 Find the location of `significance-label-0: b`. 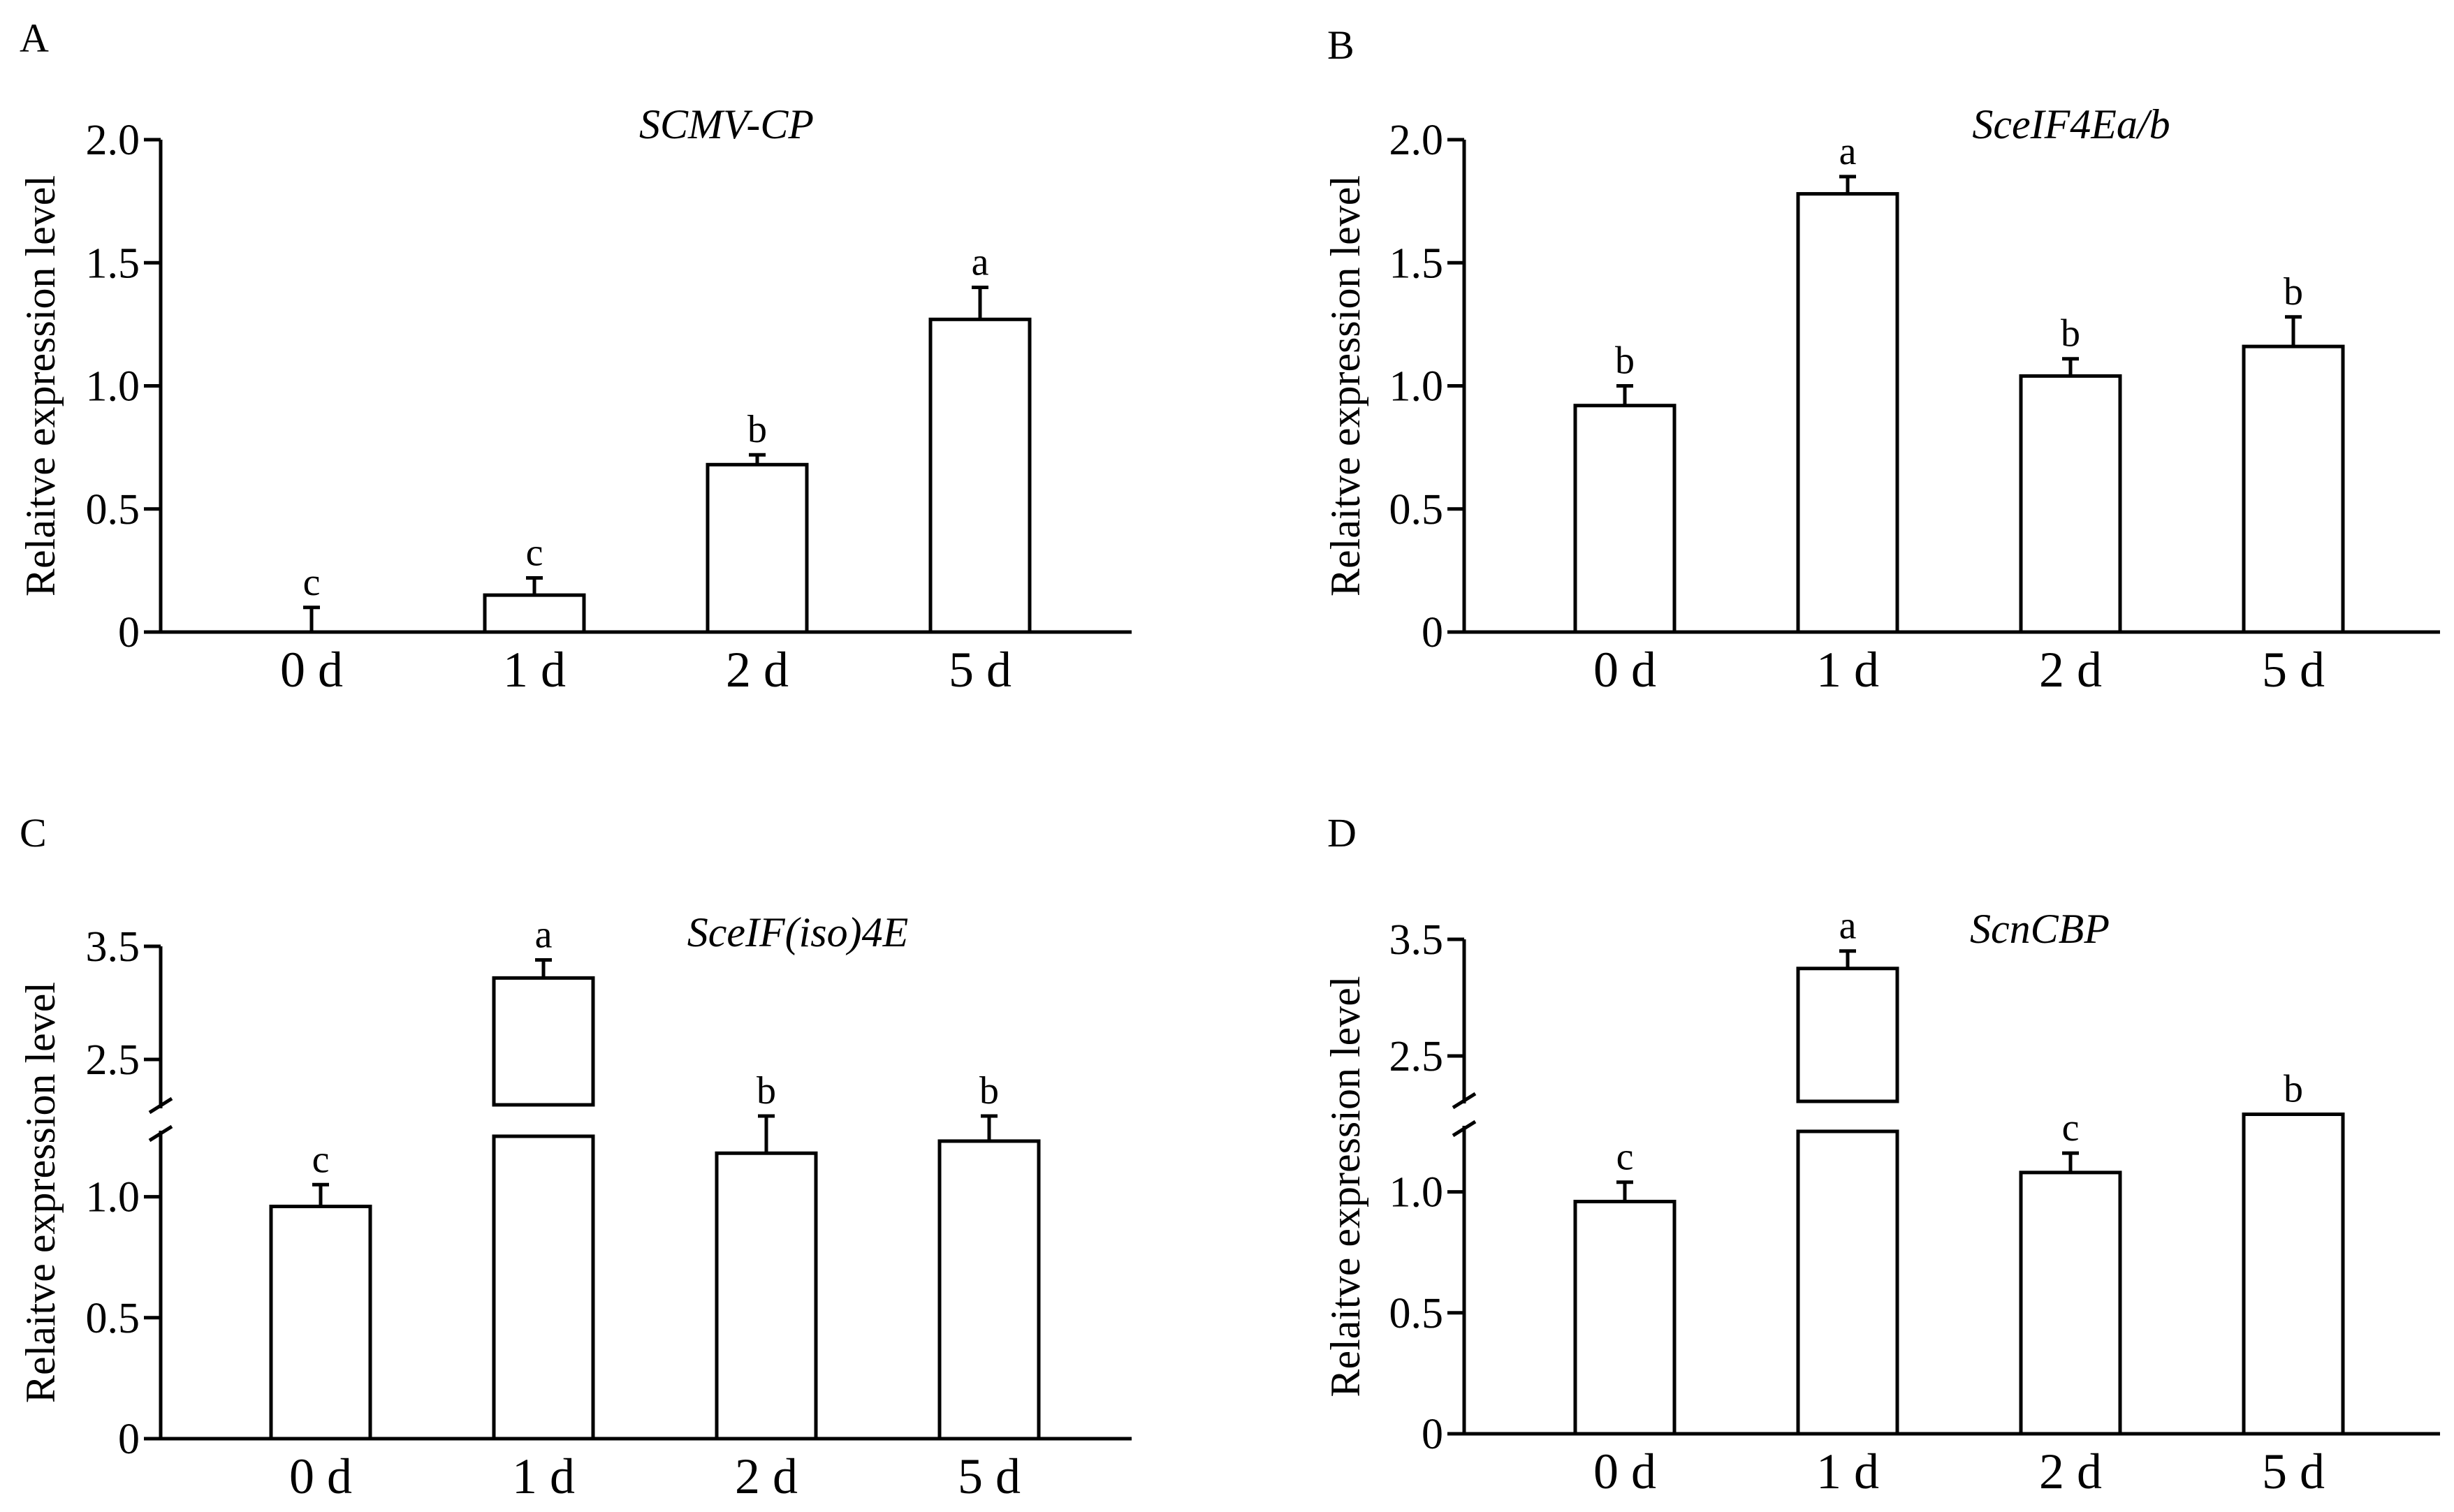

significance-label-0: b is located at coordinates (1625, 361).